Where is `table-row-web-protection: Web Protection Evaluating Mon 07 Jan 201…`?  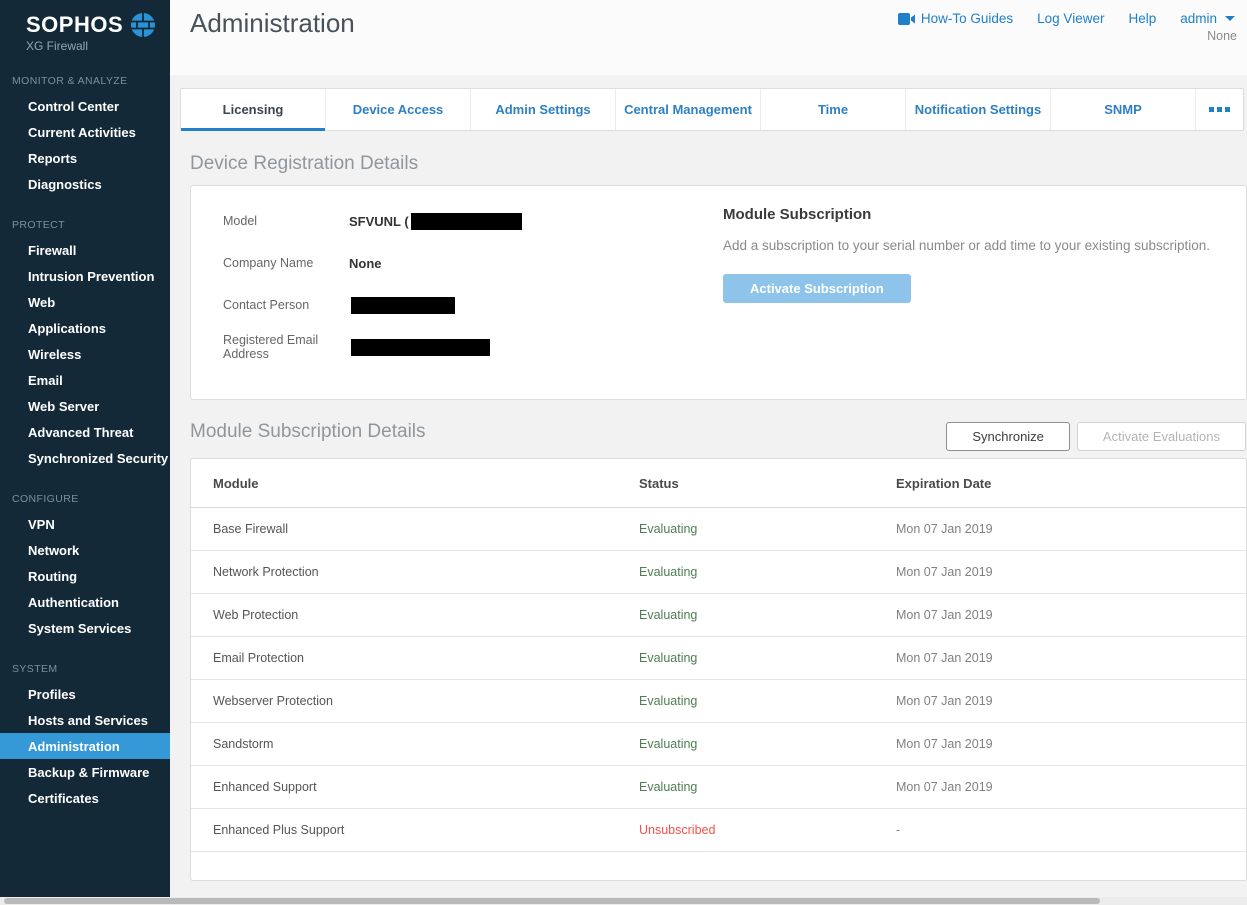
table-row-web-protection: Web Protection Evaluating Mon 07 Jan 201… is located at coordinates (718, 615).